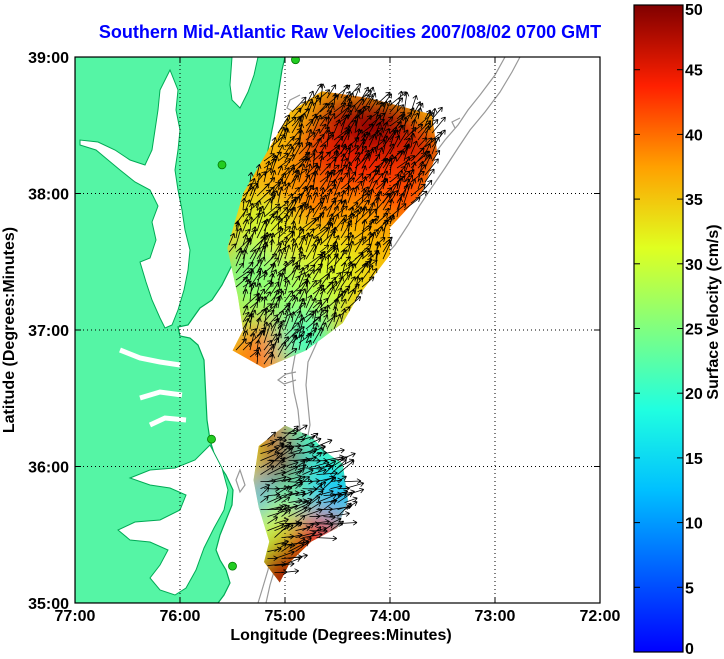  What do you see at coordinates (48, 604) in the screenshot?
I see `y-tick-label: 35:00` at bounding box center [48, 604].